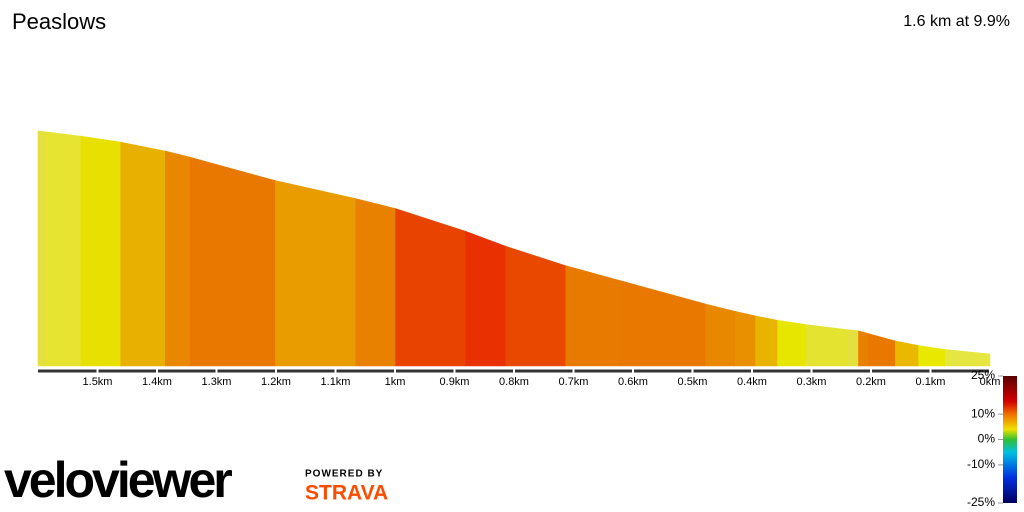 The image size is (1024, 512). I want to click on x-tick-label: 0.2km, so click(871, 382).